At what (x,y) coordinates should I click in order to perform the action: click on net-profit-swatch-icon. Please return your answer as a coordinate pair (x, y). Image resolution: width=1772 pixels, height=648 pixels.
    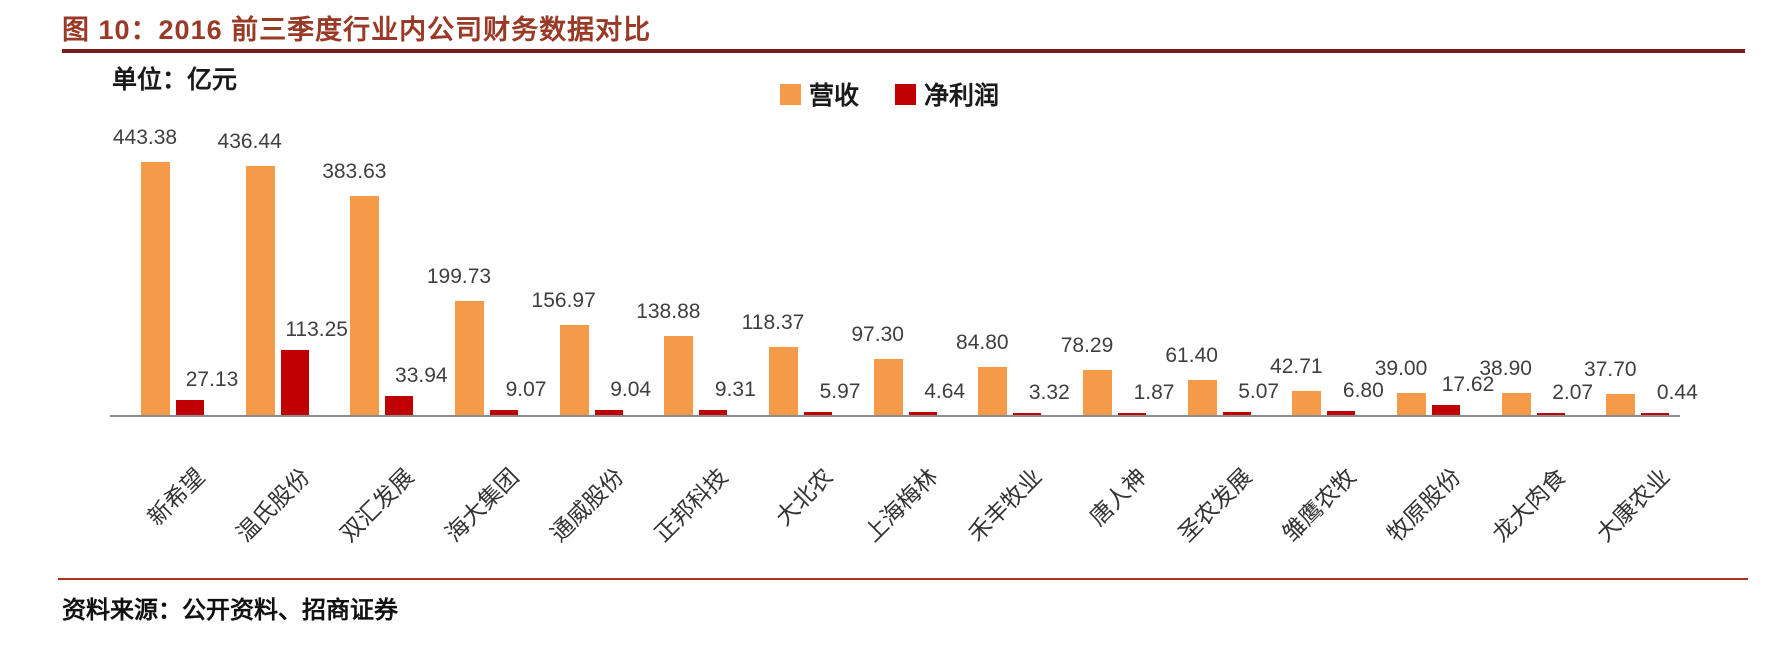
    Looking at the image, I should click on (906, 94).